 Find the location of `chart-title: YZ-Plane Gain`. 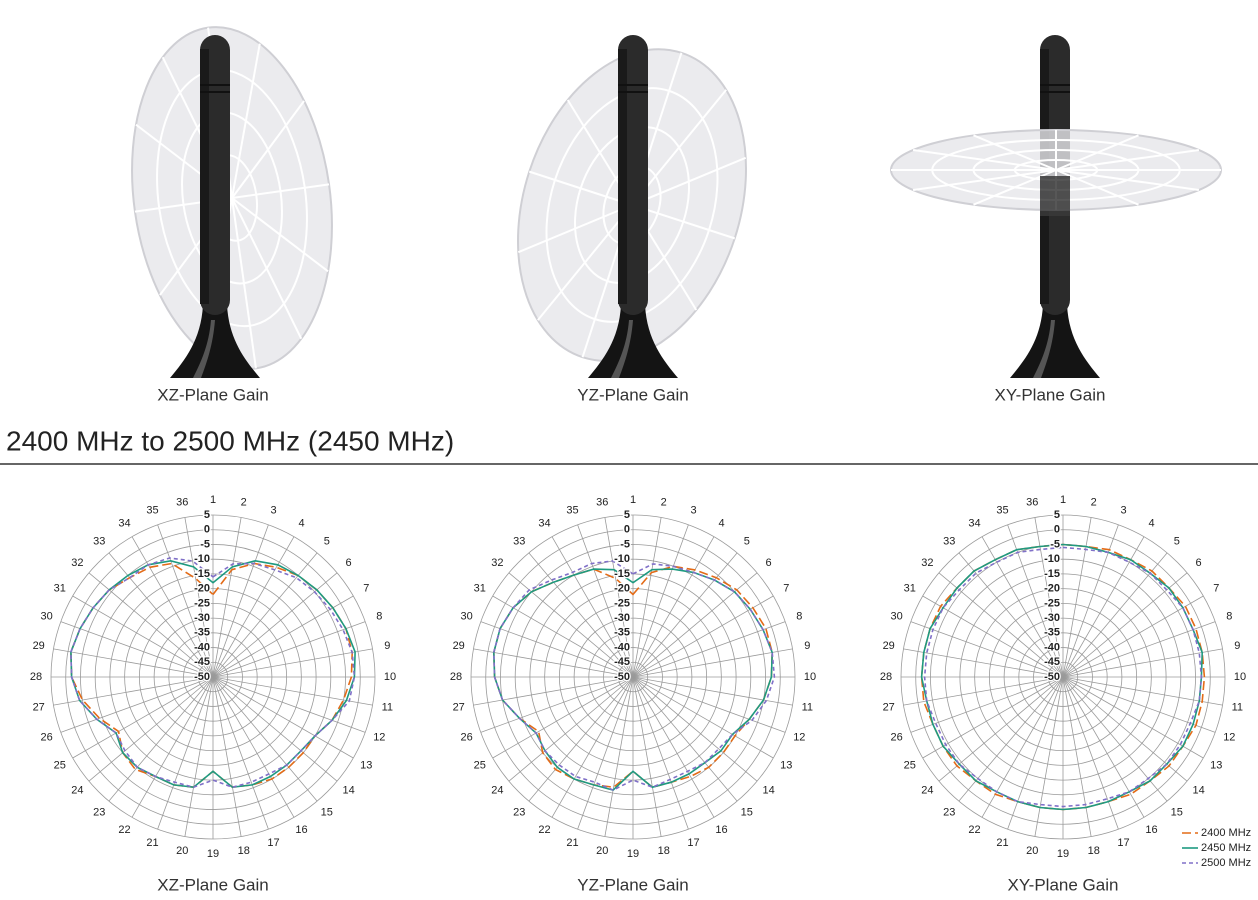

chart-title: YZ-Plane Gain is located at coordinates (633, 884).